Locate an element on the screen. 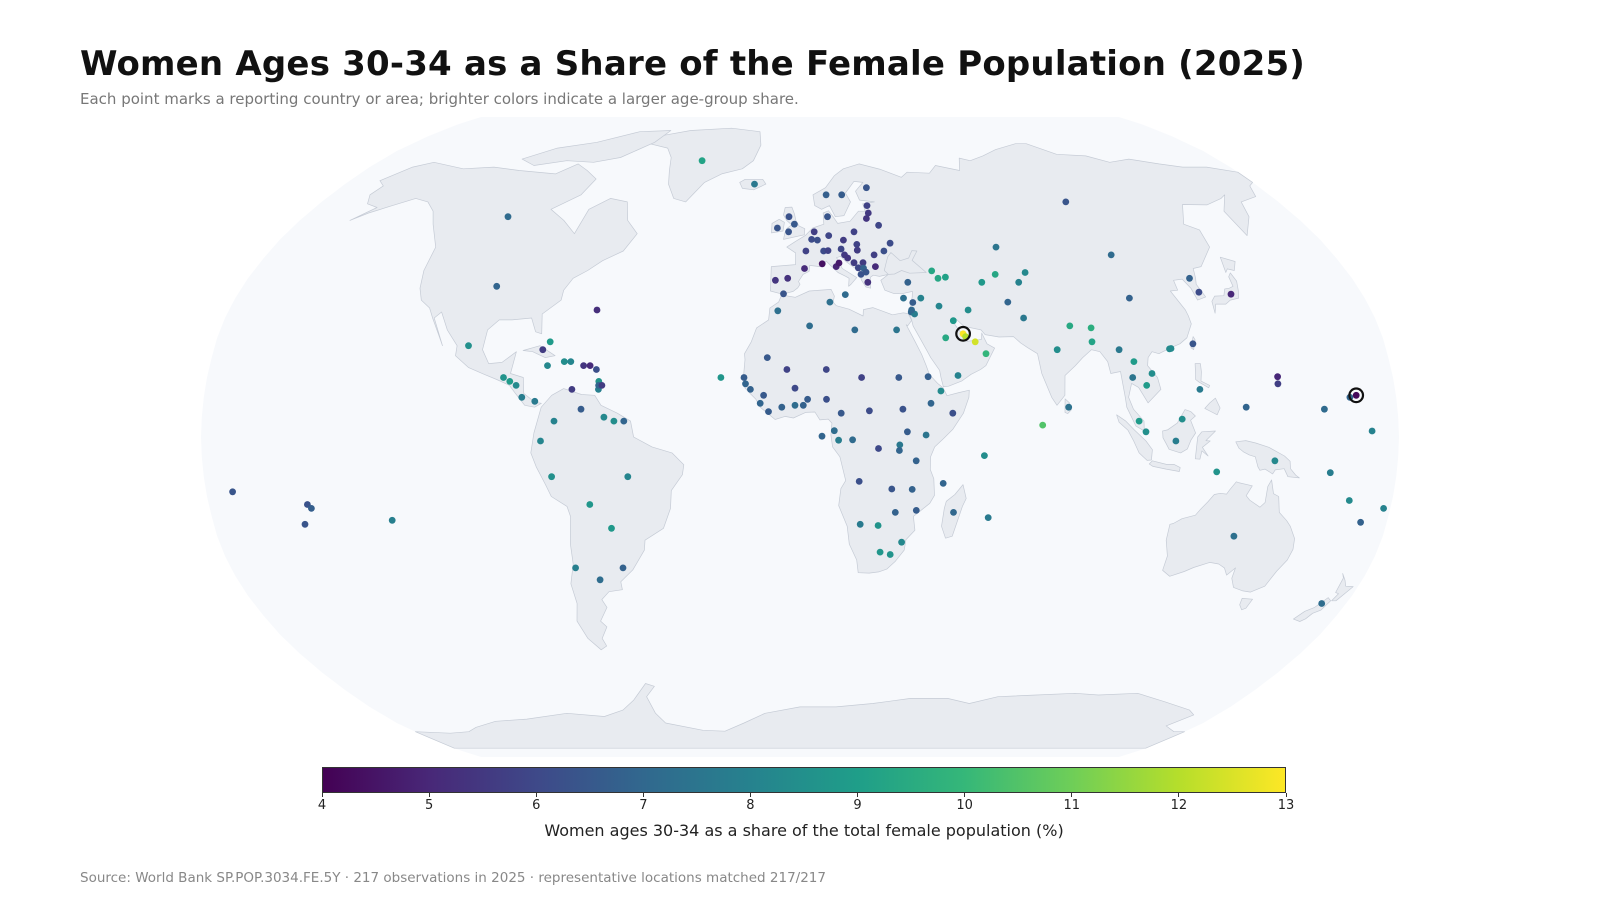 The image size is (1600, 900). data-point: 6.1% is located at coordinates (811, 239).